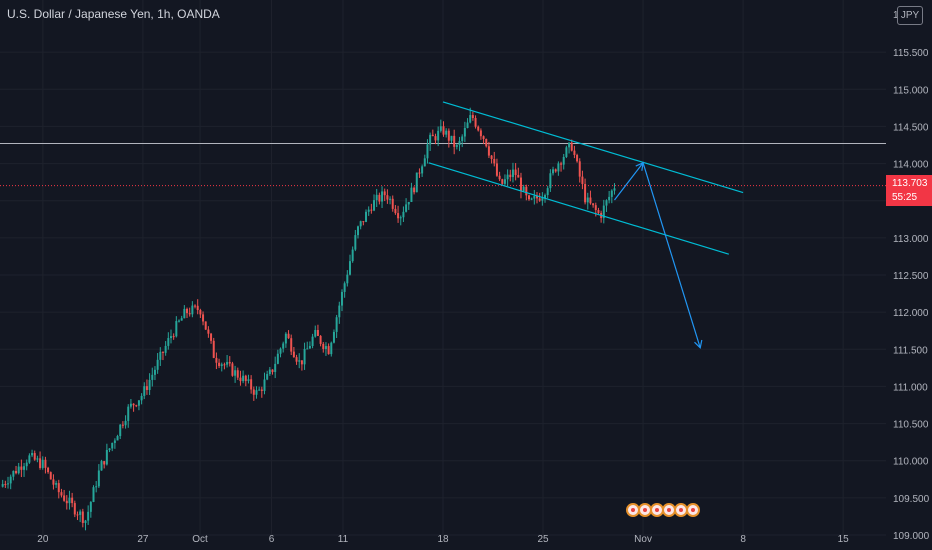  I want to click on last-price-tag: 113.703 55:25, so click(909, 190).